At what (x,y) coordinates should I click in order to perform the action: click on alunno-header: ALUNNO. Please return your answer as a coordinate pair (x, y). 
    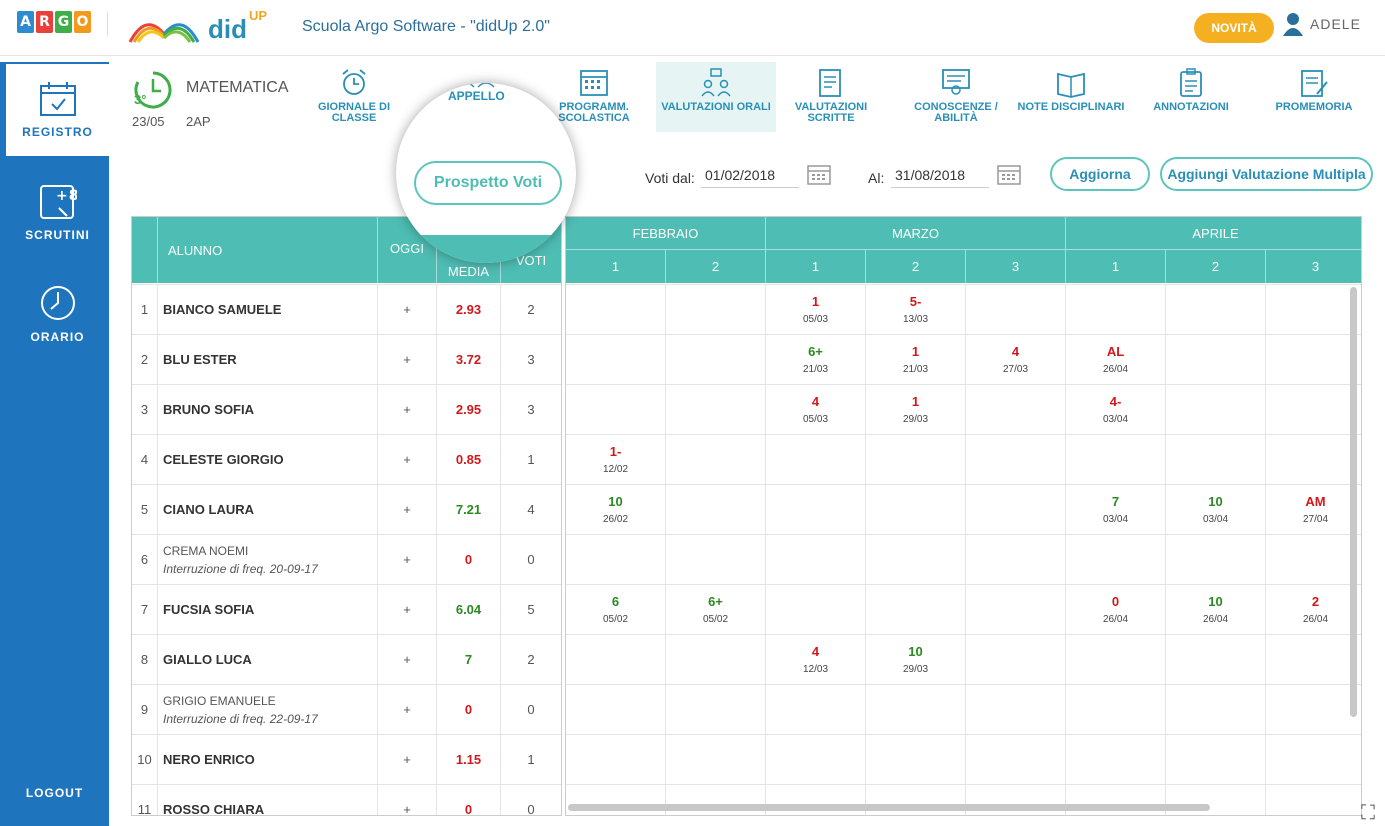
    Looking at the image, I should click on (268, 250).